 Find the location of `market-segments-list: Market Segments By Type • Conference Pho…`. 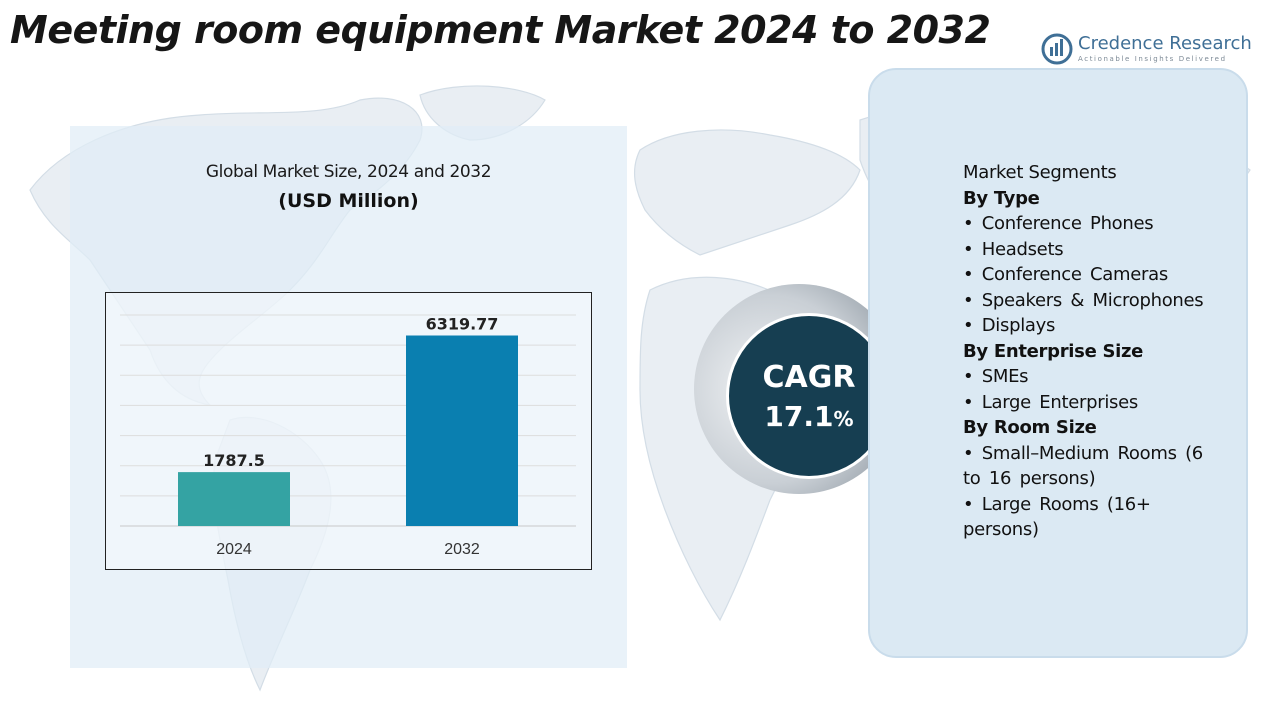

market-segments-list: Market Segments By Type • Conference Pho… is located at coordinates (1094, 351).